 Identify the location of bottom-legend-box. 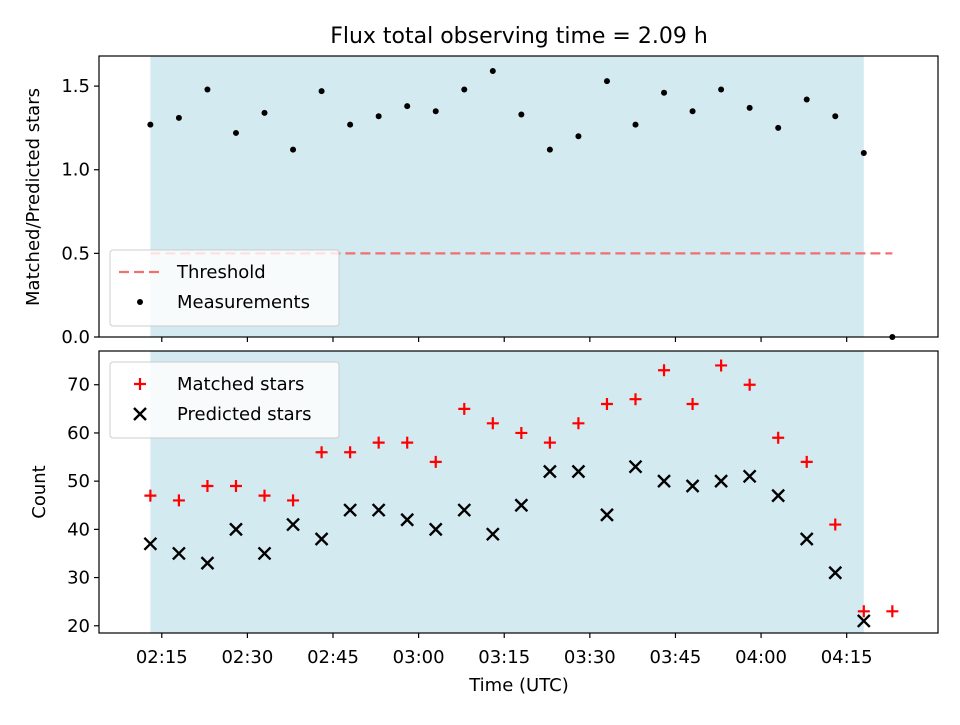
(224, 400).